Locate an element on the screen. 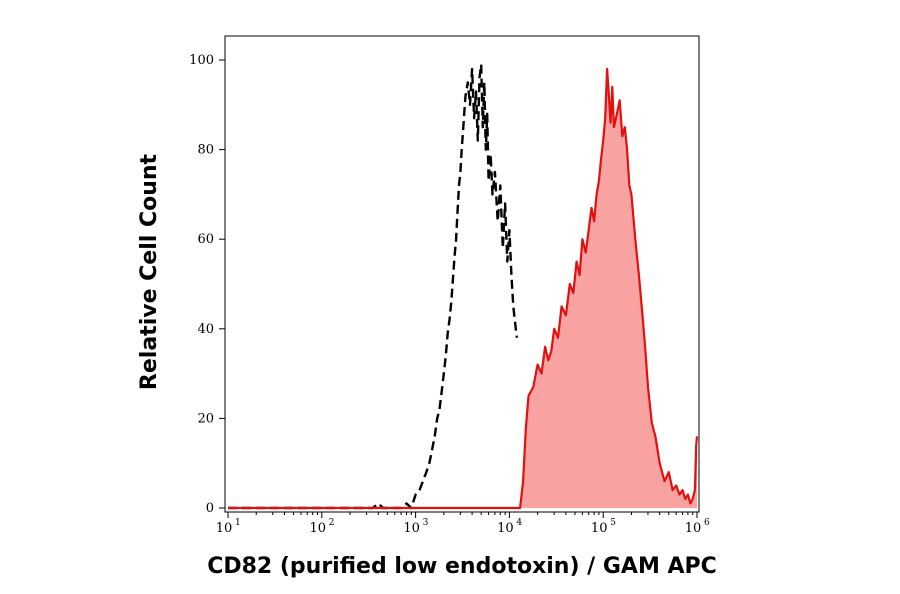 The image size is (900, 594). x-tick-exponent: 2 is located at coordinates (332, 523).